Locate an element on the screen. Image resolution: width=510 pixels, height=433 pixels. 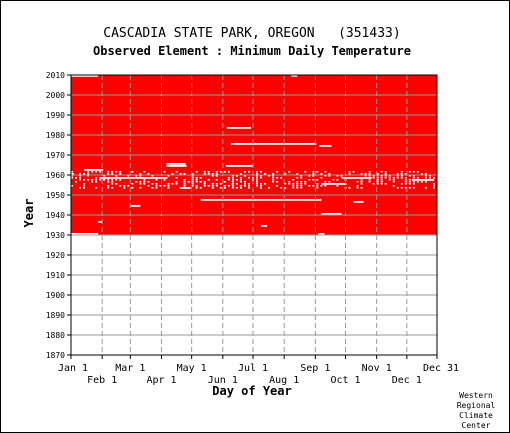
y-tick-label: 1980 is located at coordinates (55, 135).